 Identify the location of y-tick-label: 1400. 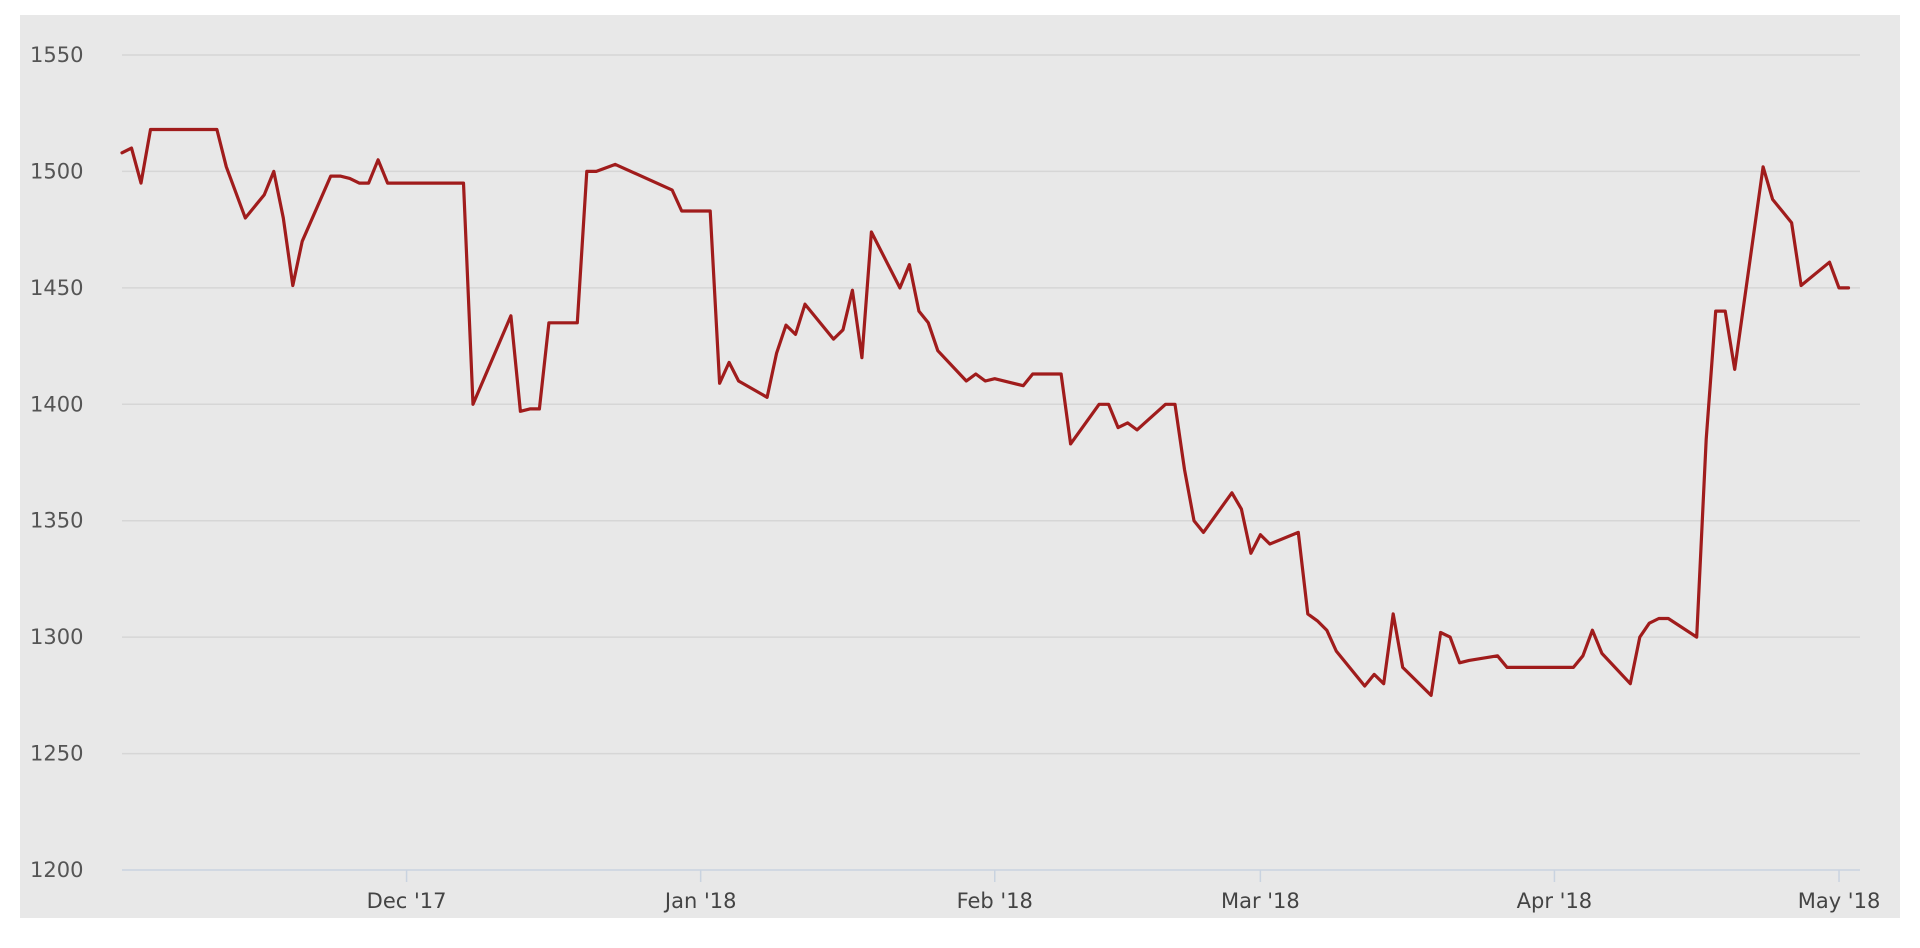
(56, 404).